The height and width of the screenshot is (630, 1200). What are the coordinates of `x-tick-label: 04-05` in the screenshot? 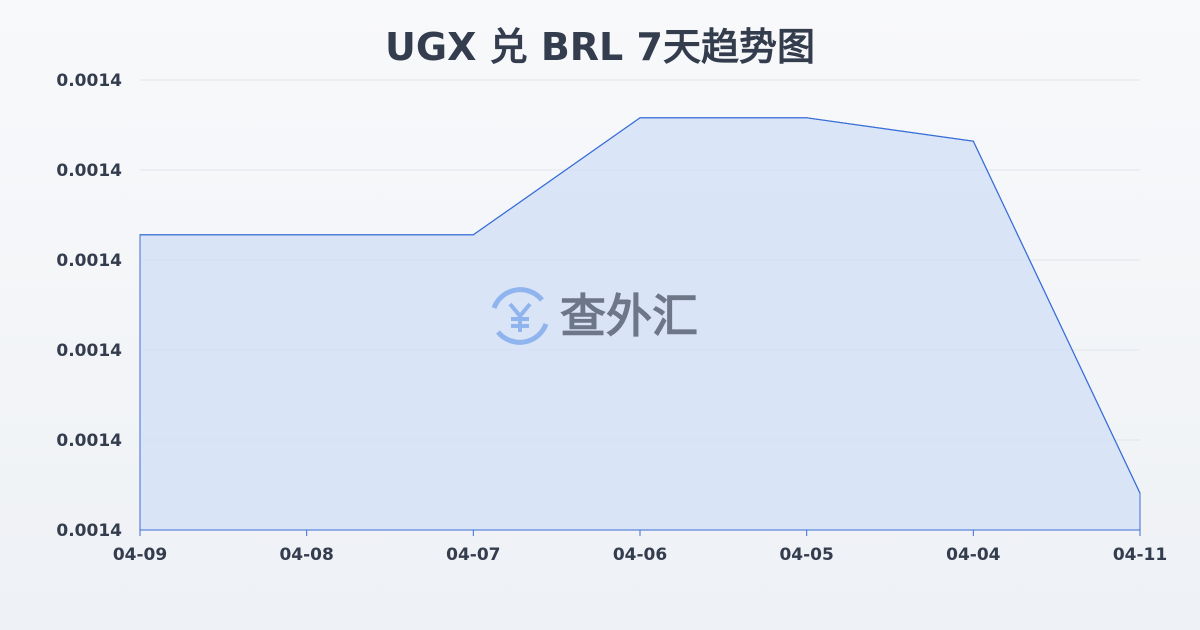 It's located at (806, 555).